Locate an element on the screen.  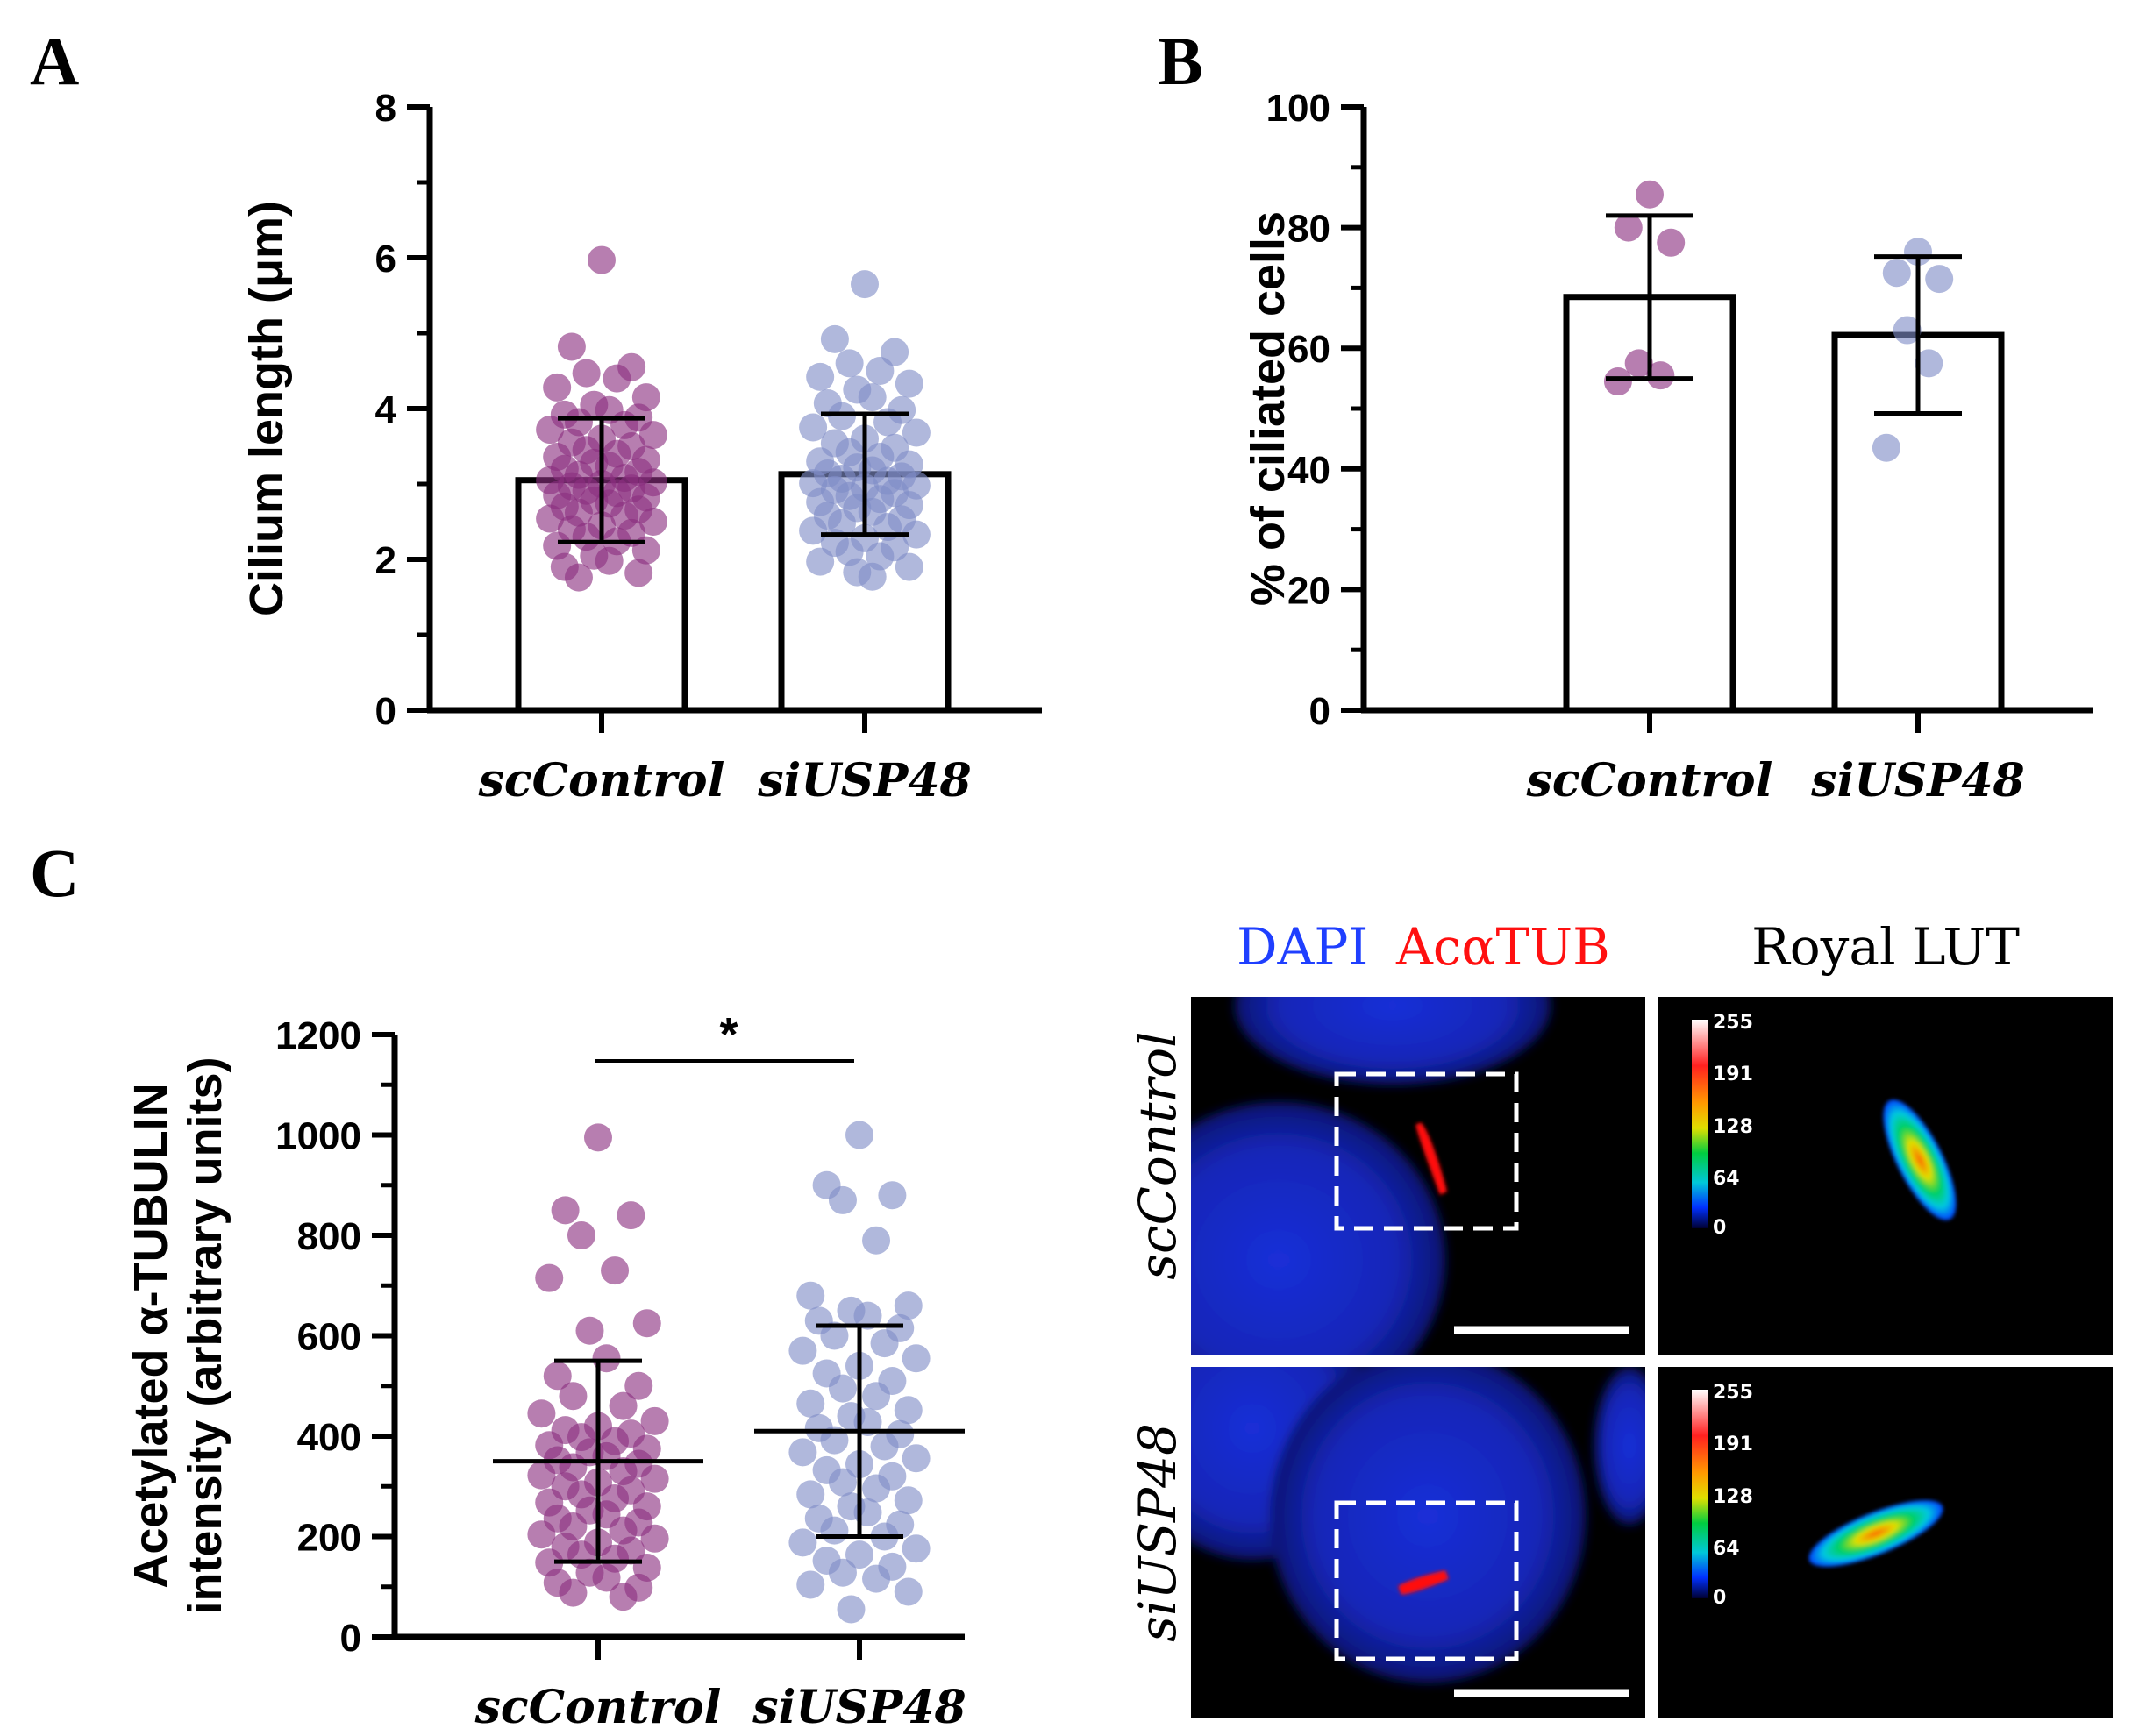
row-label-siusp48: siUSP48 is located at coordinates (1157, 1532).